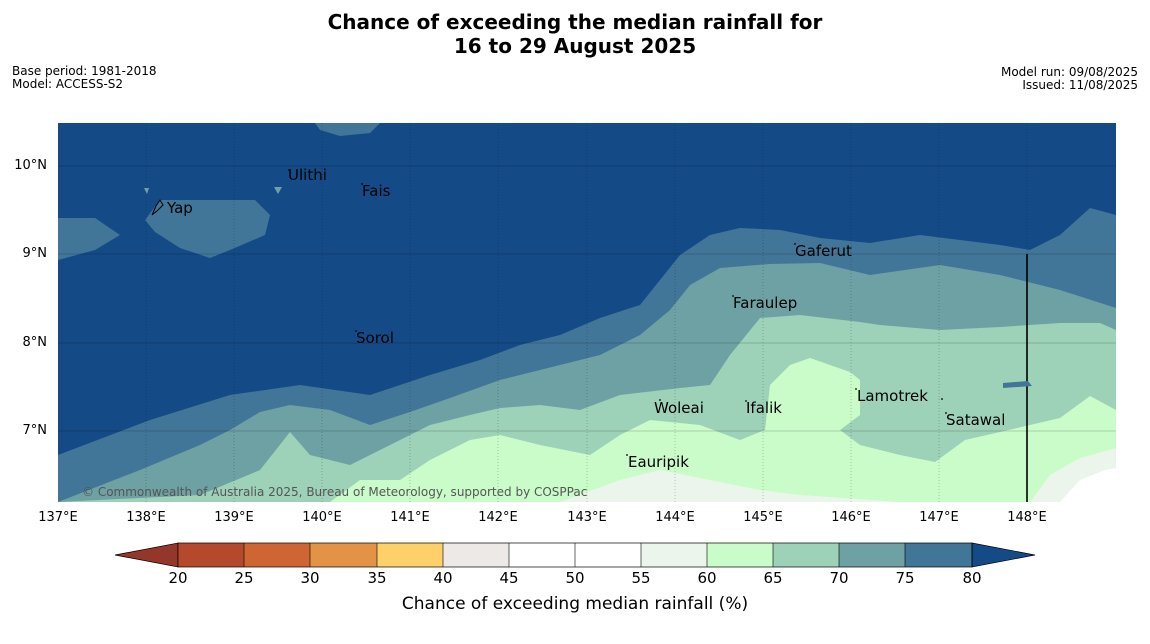 This screenshot has height=644, width=1150. Describe the element at coordinates (707, 578) in the screenshot. I see `colorbar-tick-60: 60` at that location.